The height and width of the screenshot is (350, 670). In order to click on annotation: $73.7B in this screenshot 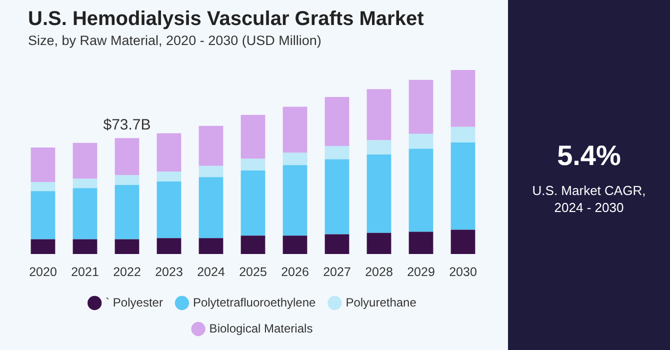, I will do `click(127, 125)`.